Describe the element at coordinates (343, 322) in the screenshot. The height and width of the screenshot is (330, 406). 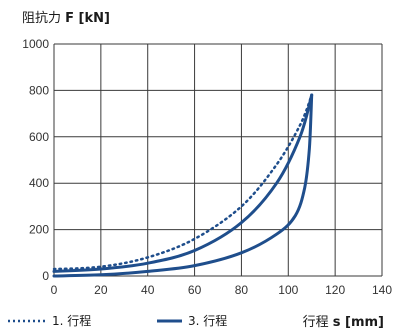
I see `x-axis-label: 行程 s [mm]` at that location.